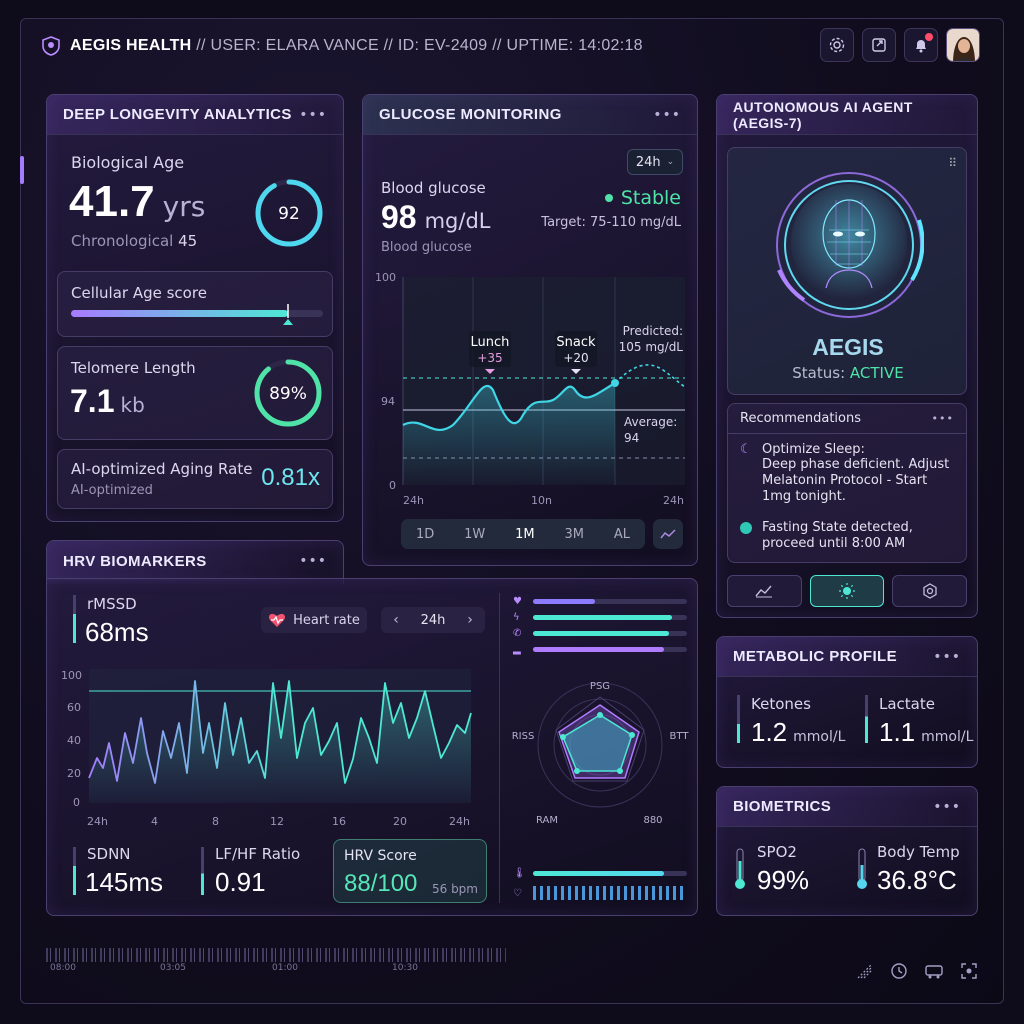 The height and width of the screenshot is (1024, 1024). I want to click on lactate-unit: mmol/L, so click(947, 737).